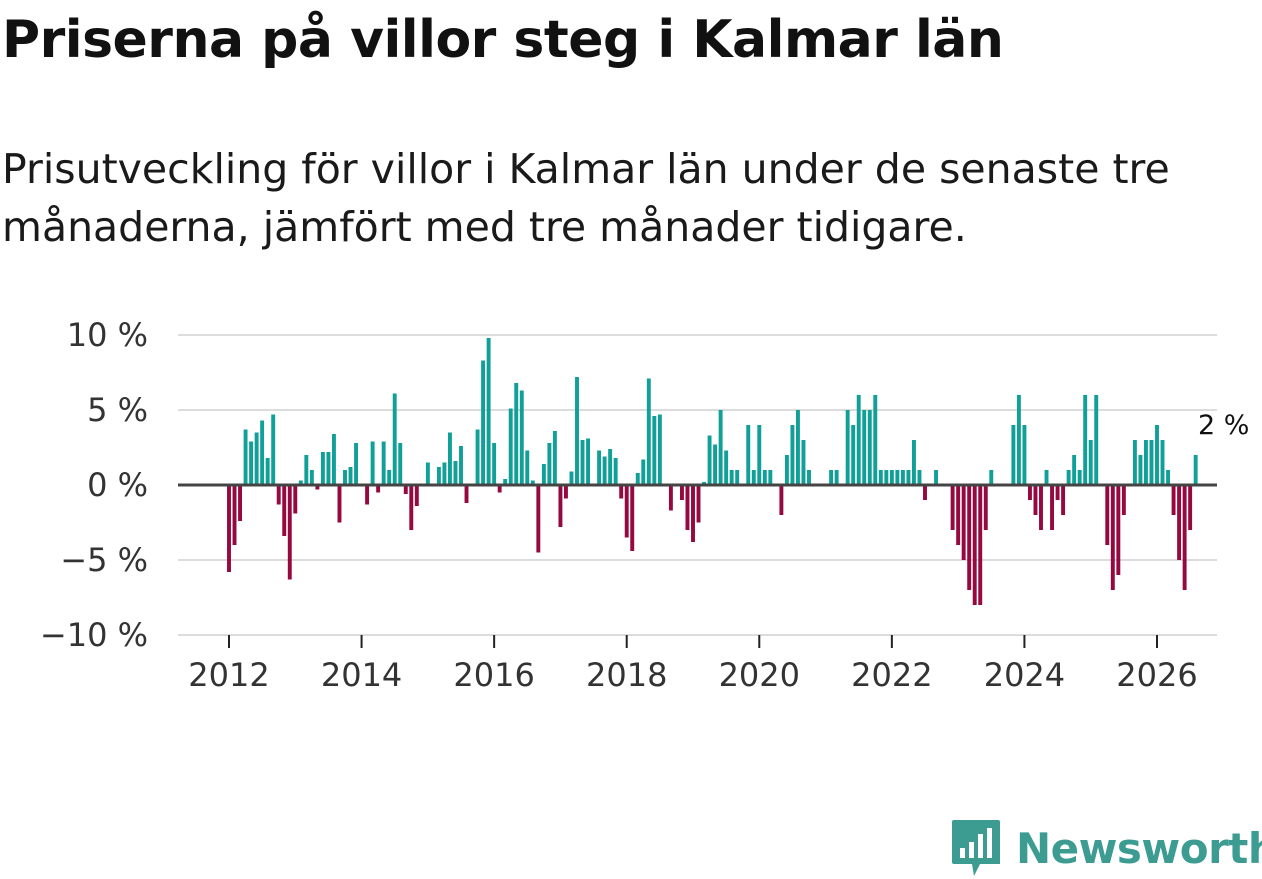 The image size is (1262, 879). I want to click on chart-title: Priserna på villor steg i Kalmar län, so click(503, 40).